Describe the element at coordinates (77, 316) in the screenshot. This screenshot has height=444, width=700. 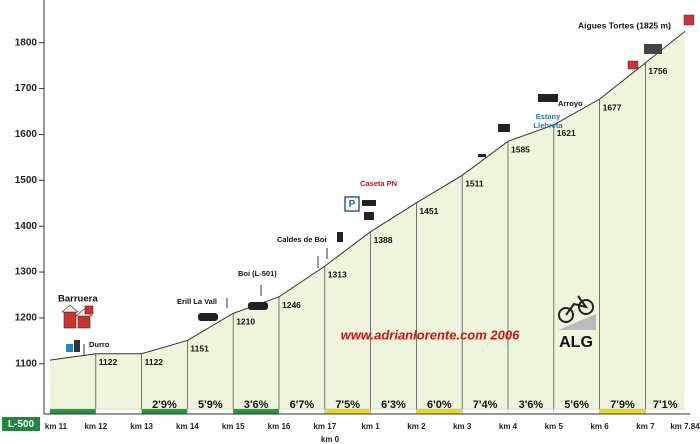
I see `barruera-icon` at that location.